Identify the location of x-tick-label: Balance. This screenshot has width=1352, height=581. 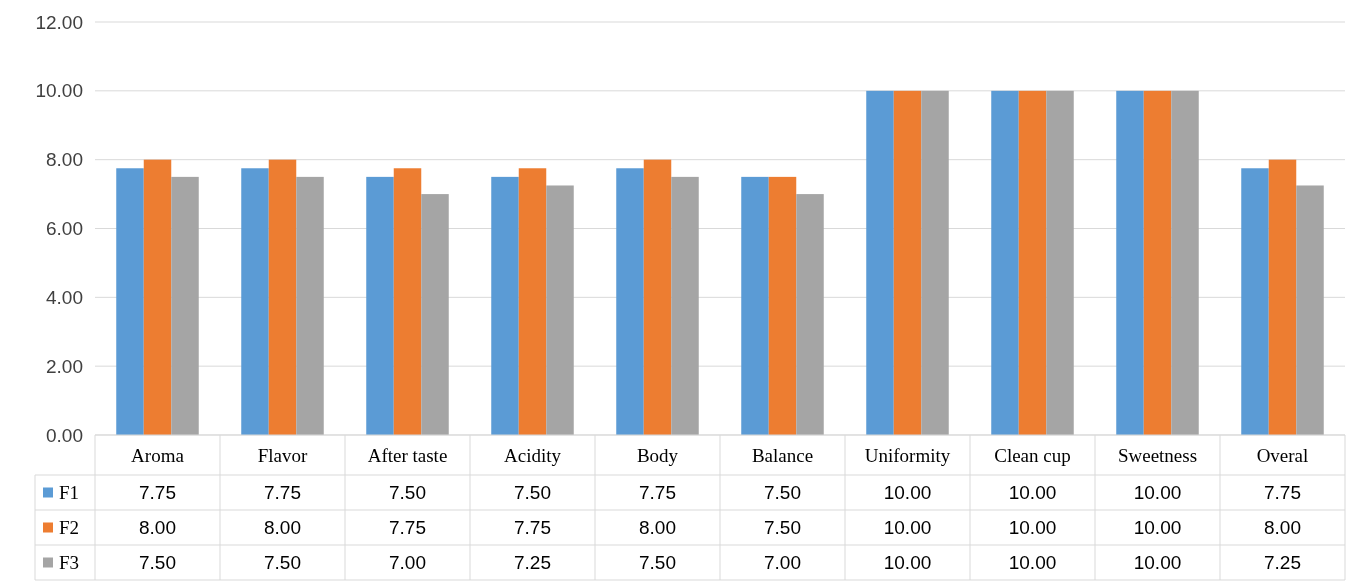
(782, 455).